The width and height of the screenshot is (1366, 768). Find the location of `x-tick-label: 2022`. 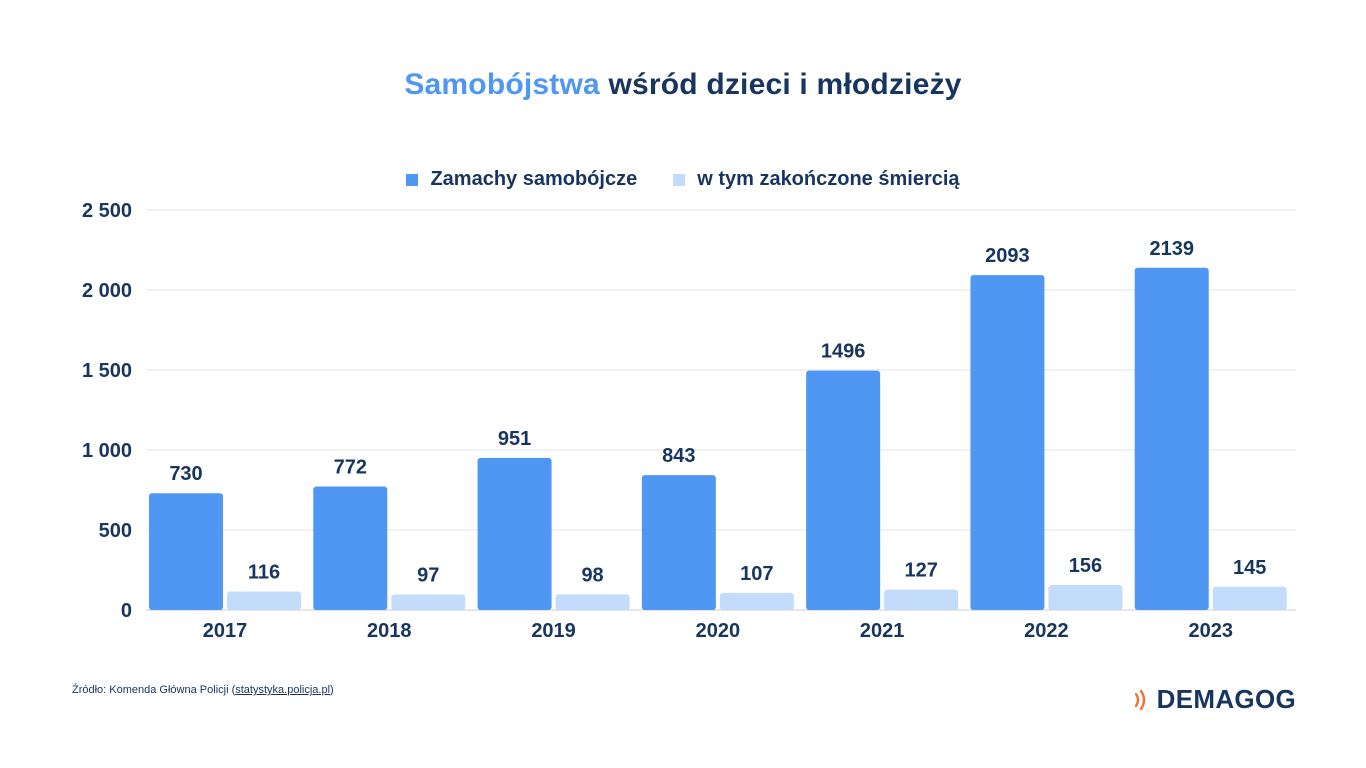

x-tick-label: 2022 is located at coordinates (1046, 631).